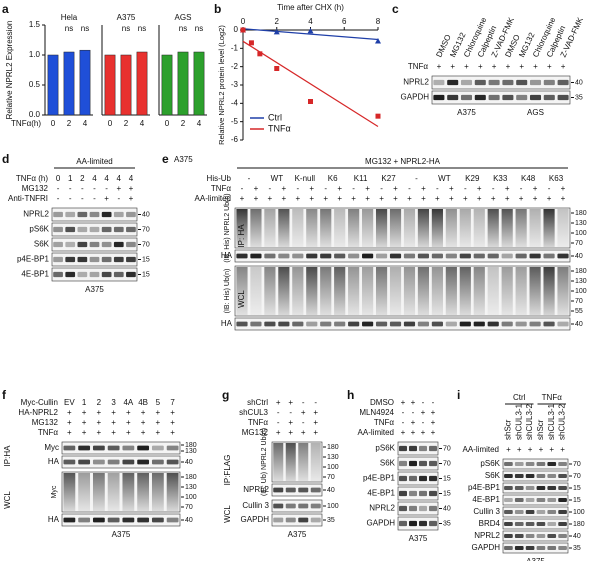  Describe the element at coordinates (99, 402) in the screenshot. I see `condition-mark: 2` at that location.